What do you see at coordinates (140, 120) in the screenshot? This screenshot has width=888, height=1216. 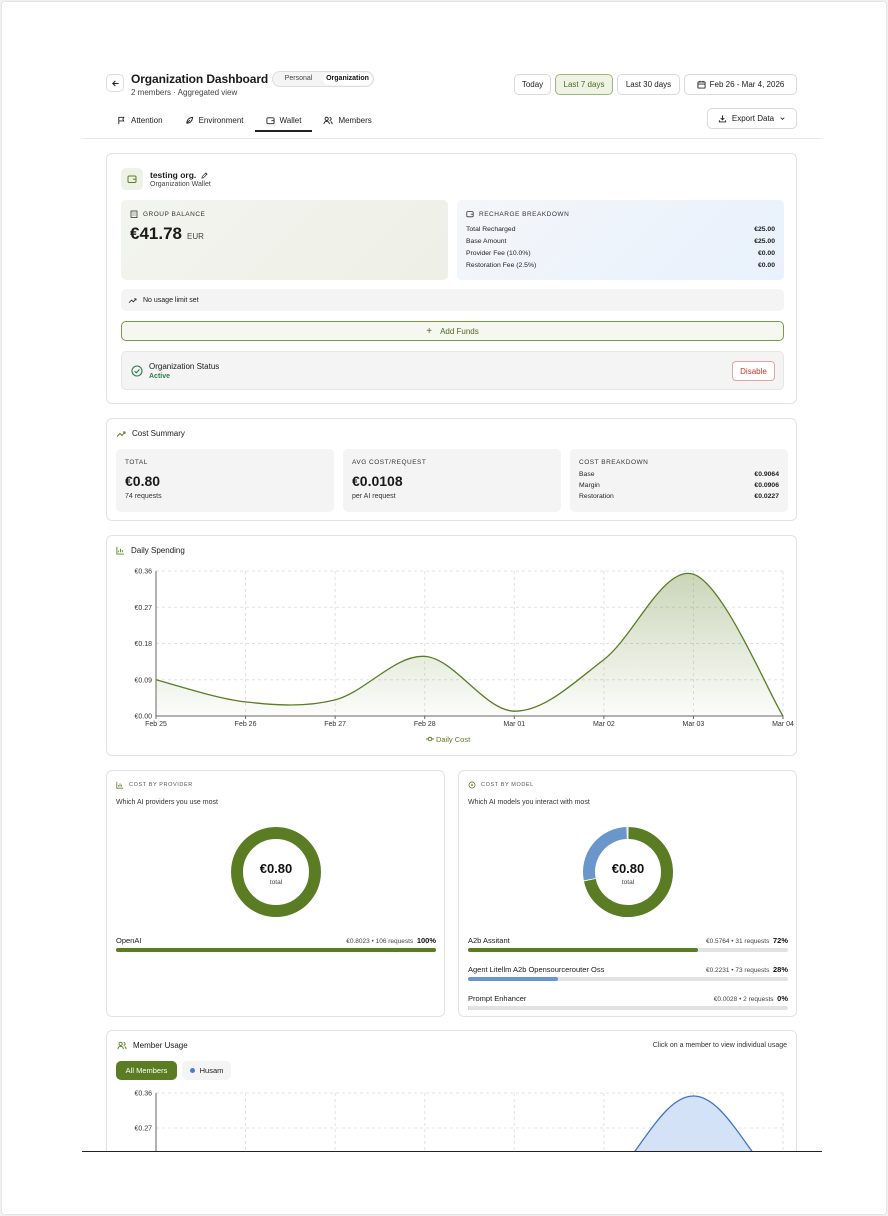 I see `tab-attention: Attention` at bounding box center [140, 120].